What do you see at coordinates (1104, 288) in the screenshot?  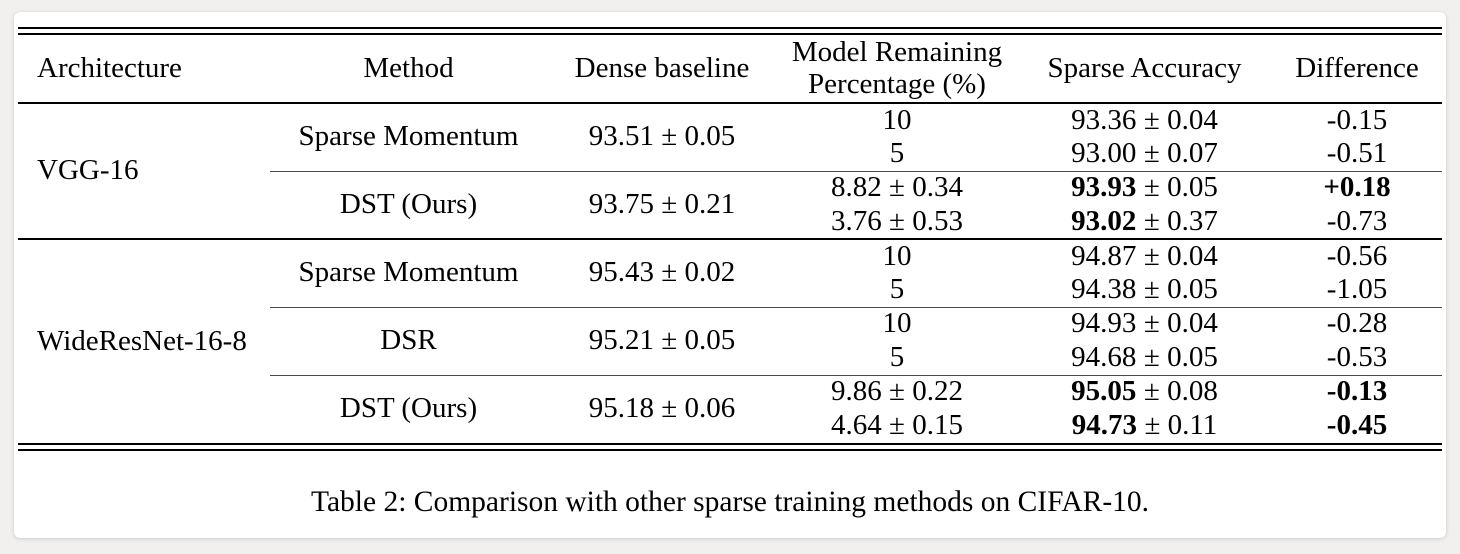 I see `accuracy-mean: 94.38` at bounding box center [1104, 288].